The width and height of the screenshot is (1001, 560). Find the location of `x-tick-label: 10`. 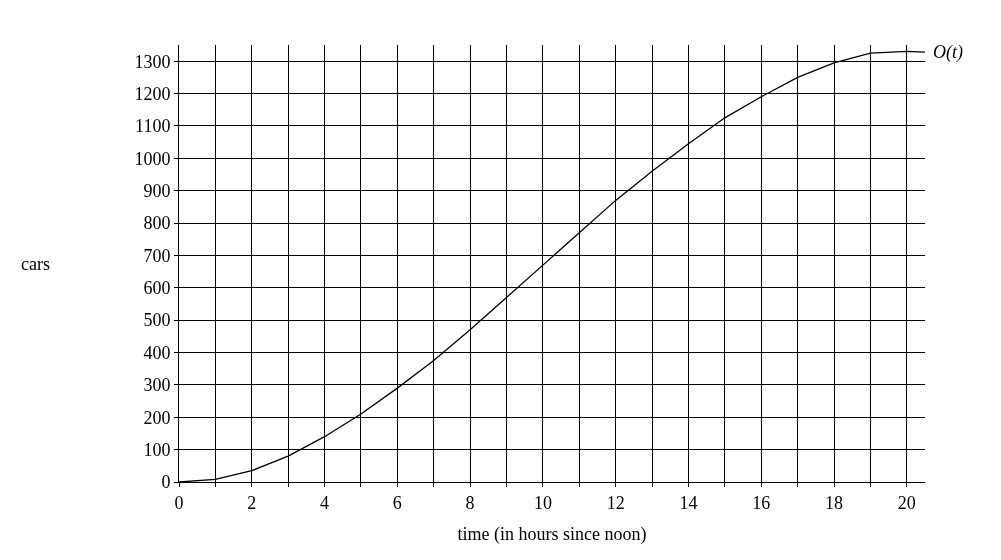

x-tick-label: 10 is located at coordinates (542, 502).